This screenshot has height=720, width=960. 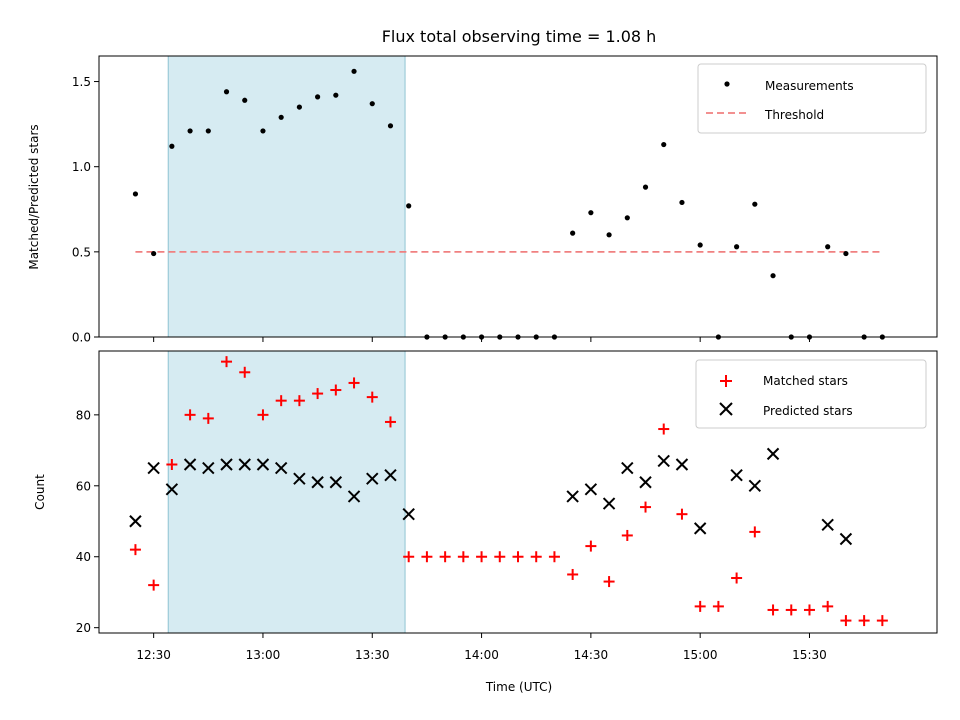 I want to click on top-legend: Measurements Threshold, so click(x=812, y=98).